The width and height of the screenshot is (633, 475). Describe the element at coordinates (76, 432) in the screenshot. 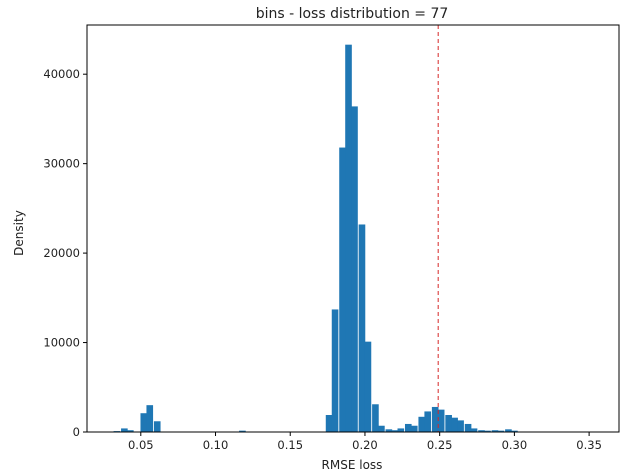

I see `y-tick-label: 0` at that location.